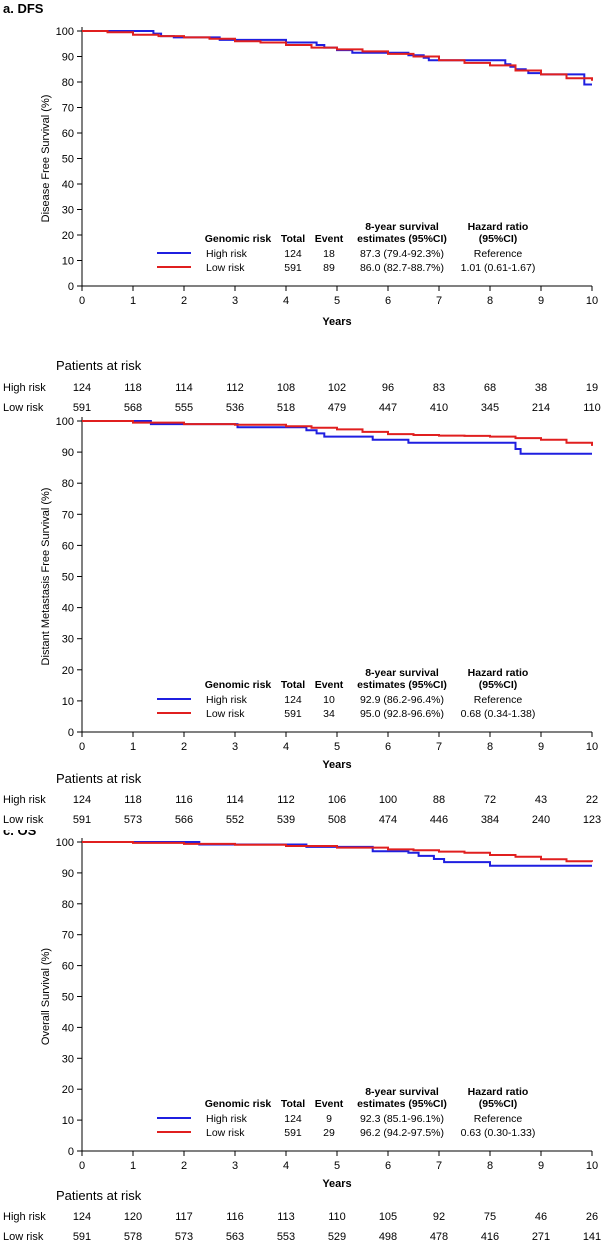 The image size is (613, 1249). Describe the element at coordinates (329, 700) in the screenshot. I see `legend-event: 10` at that location.